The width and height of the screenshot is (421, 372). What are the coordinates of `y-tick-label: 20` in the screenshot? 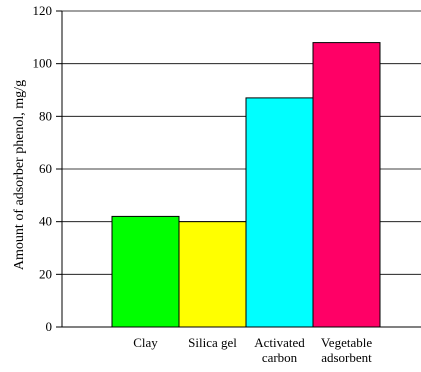 It's located at (45, 273).